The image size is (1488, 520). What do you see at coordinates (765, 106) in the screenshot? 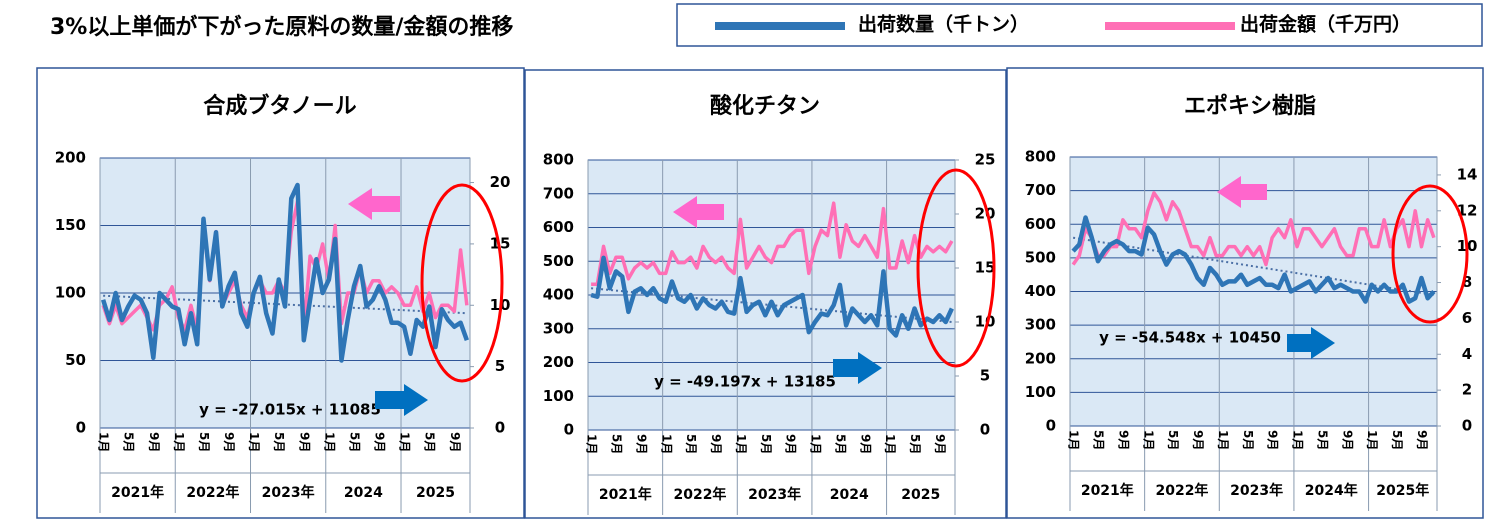
I see `panel-title: 酸化チタン` at bounding box center [765, 106].